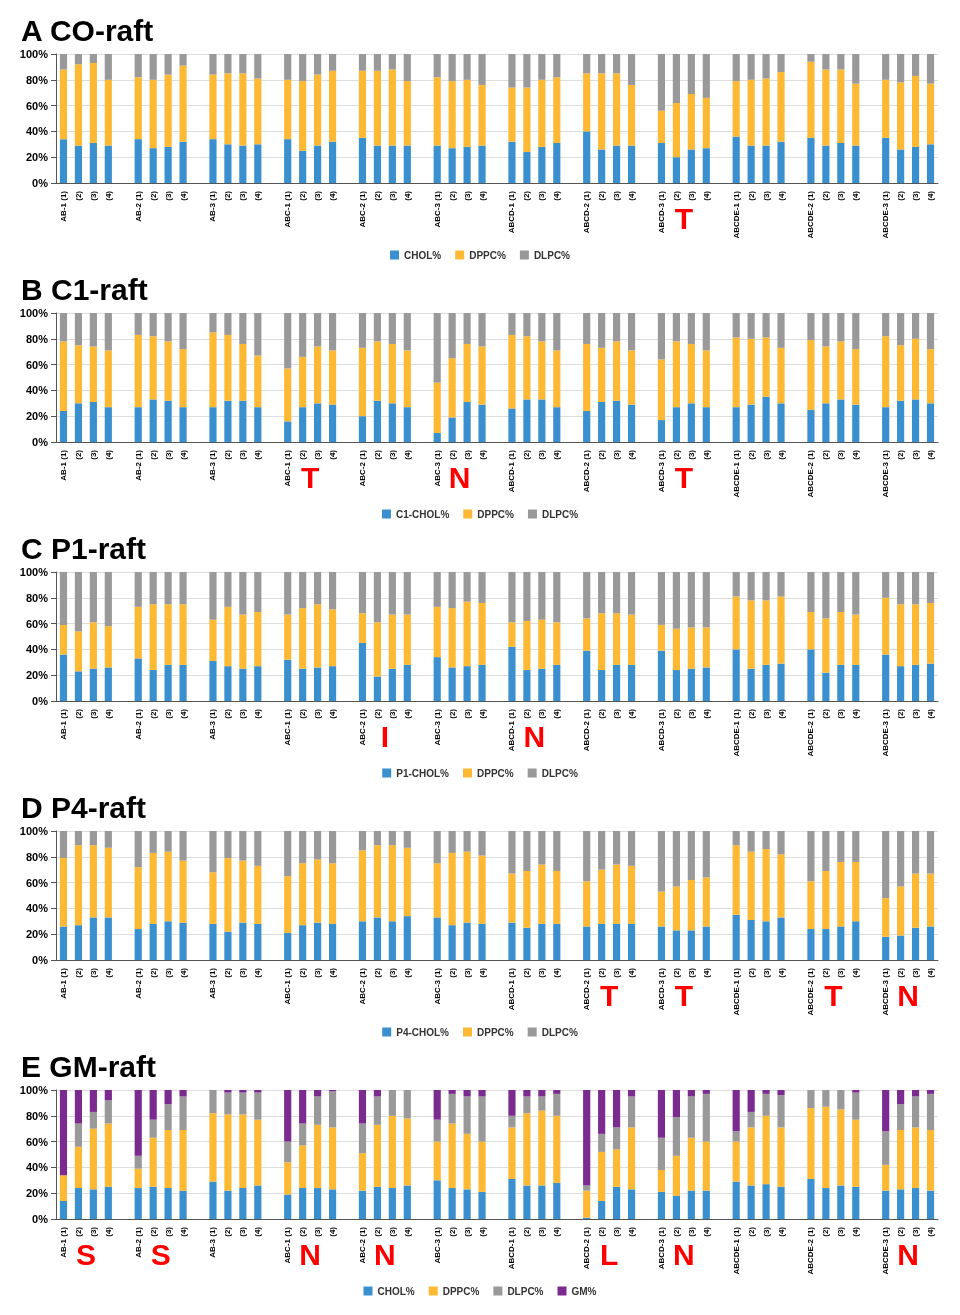  Describe the element at coordinates (423, 255) in the screenshot. I see `legend-label: CHOL%` at that location.